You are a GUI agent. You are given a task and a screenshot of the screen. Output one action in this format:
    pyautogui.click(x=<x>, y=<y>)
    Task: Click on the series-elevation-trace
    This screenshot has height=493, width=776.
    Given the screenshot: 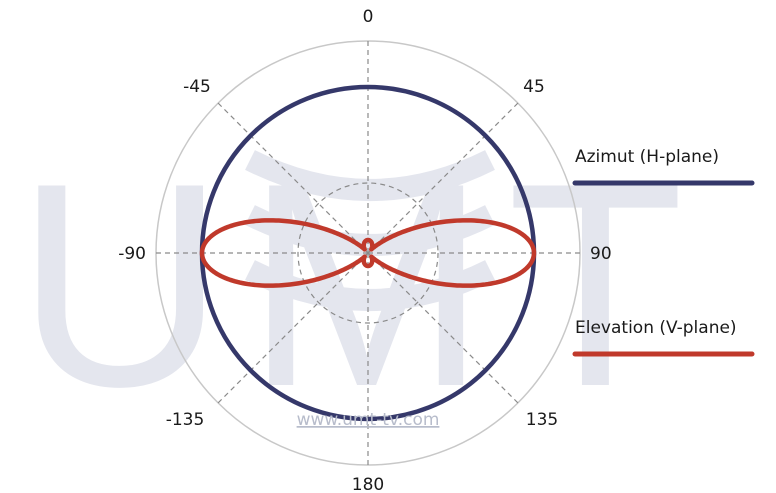 What is the action you would take?
    pyautogui.click(x=368, y=253)
    